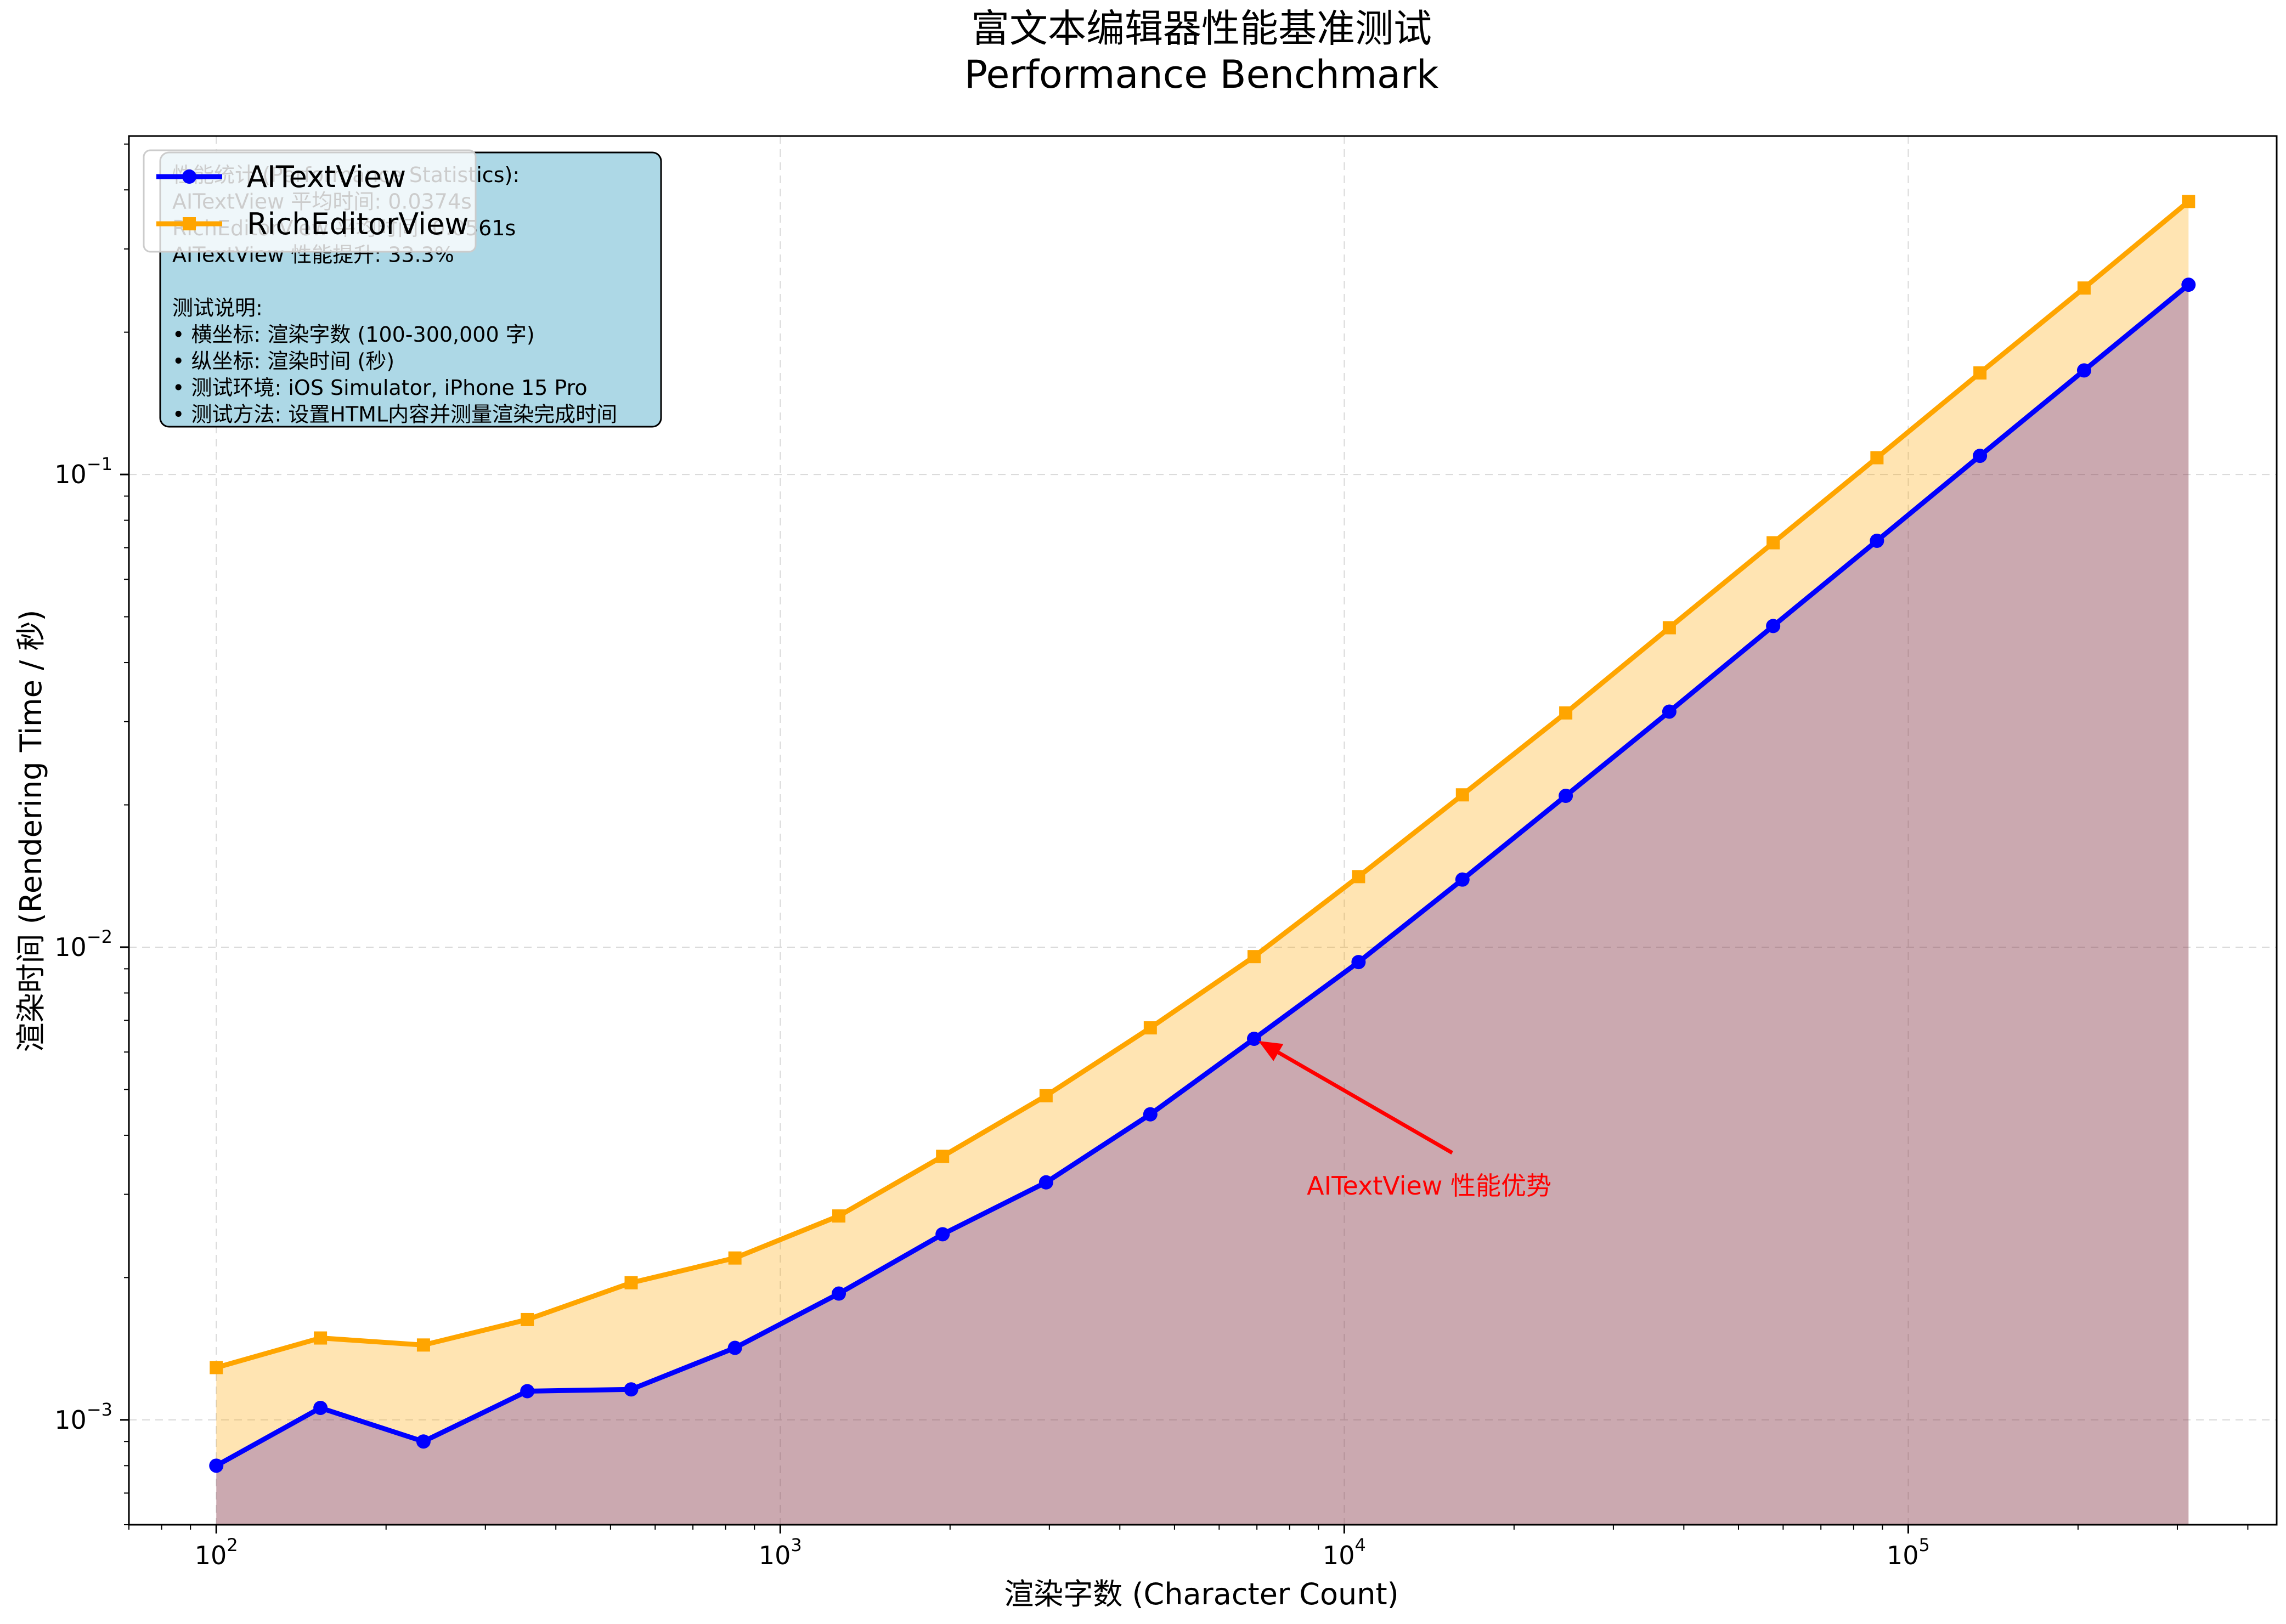 The image size is (2286, 1624). Describe the element at coordinates (1201, 74) in the screenshot. I see `chart-subtitle: Performance Benchmark` at that location.